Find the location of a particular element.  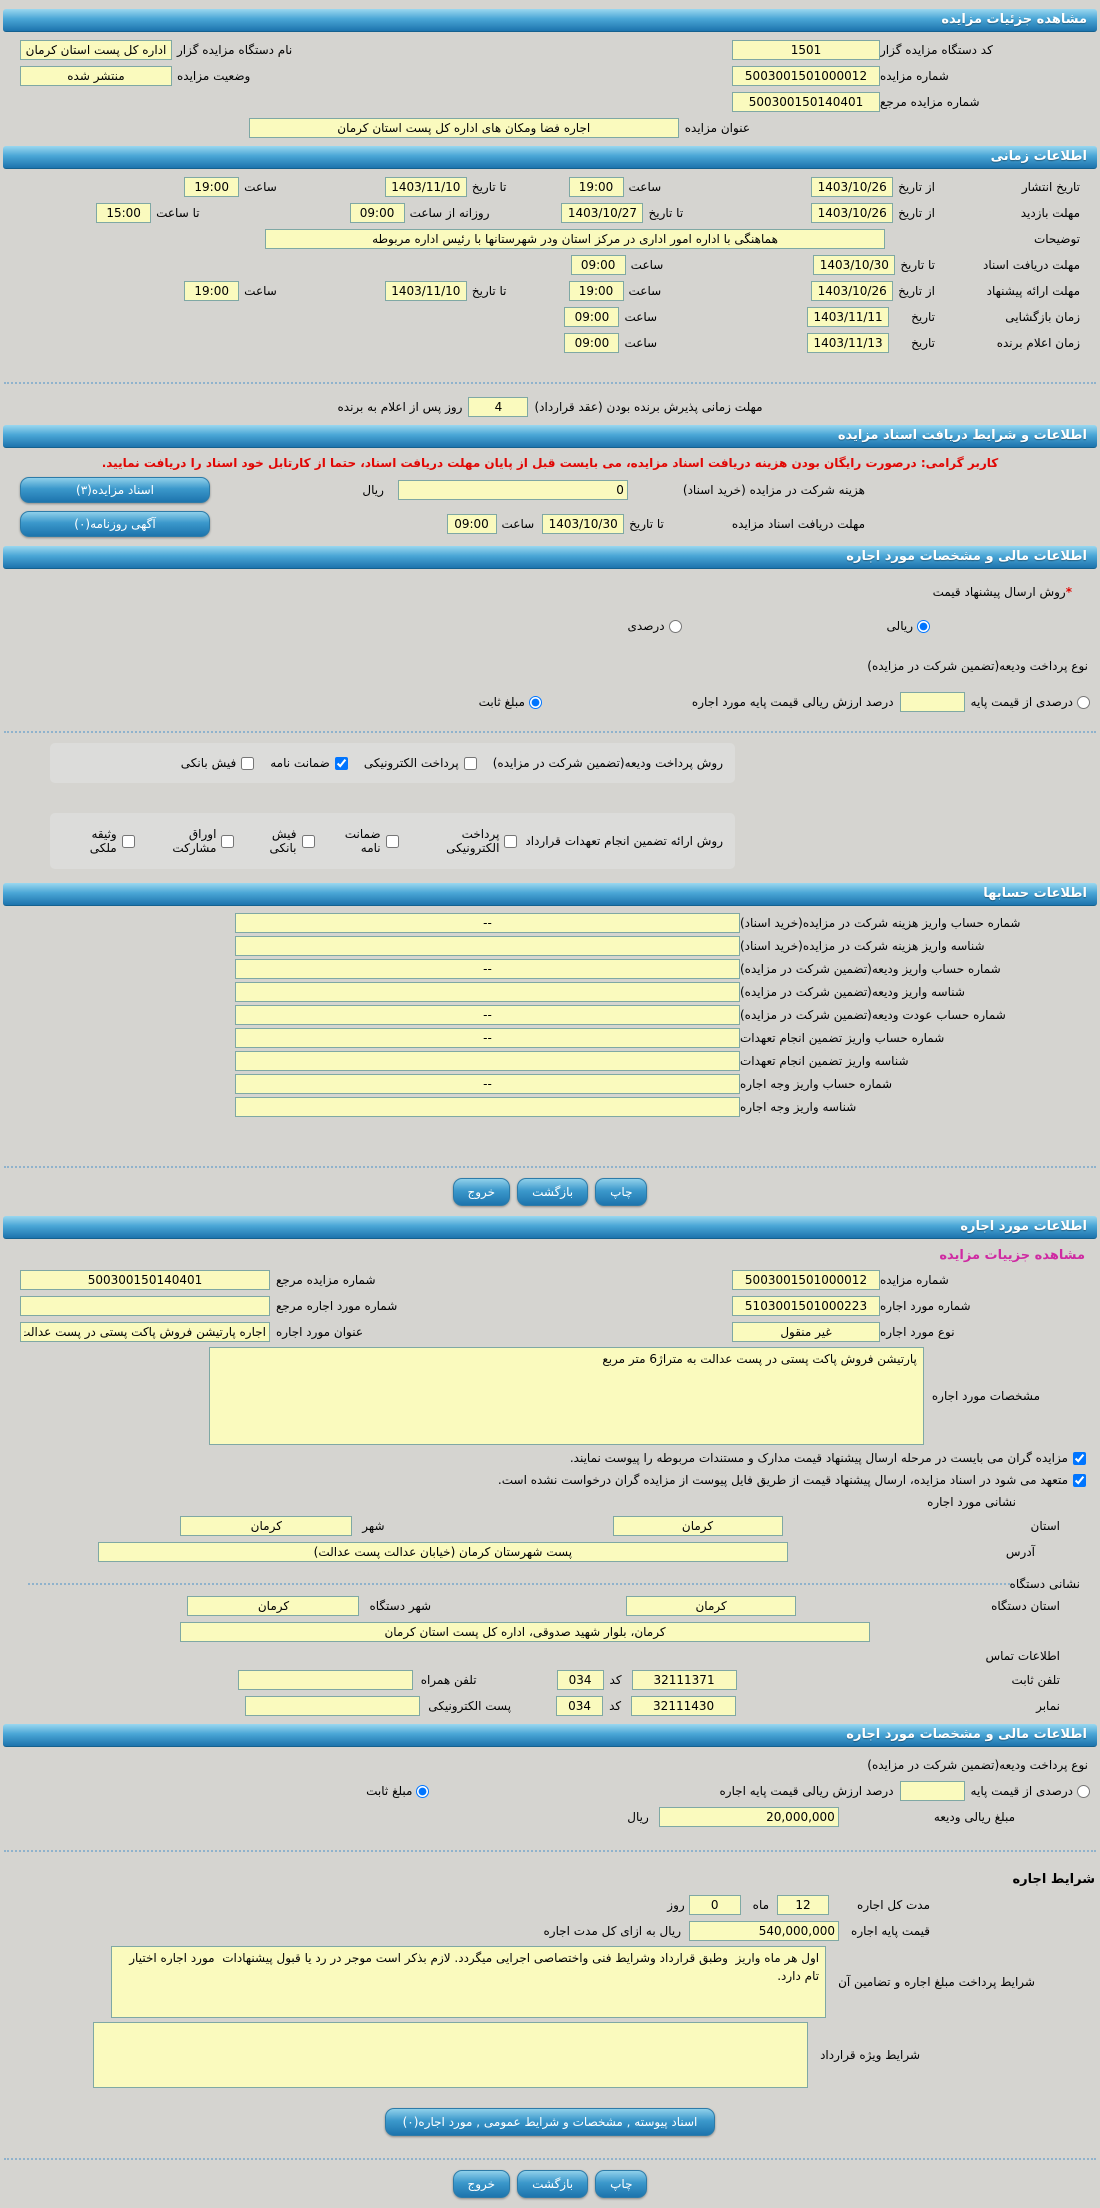

publish-from-time is located at coordinates (596, 187).